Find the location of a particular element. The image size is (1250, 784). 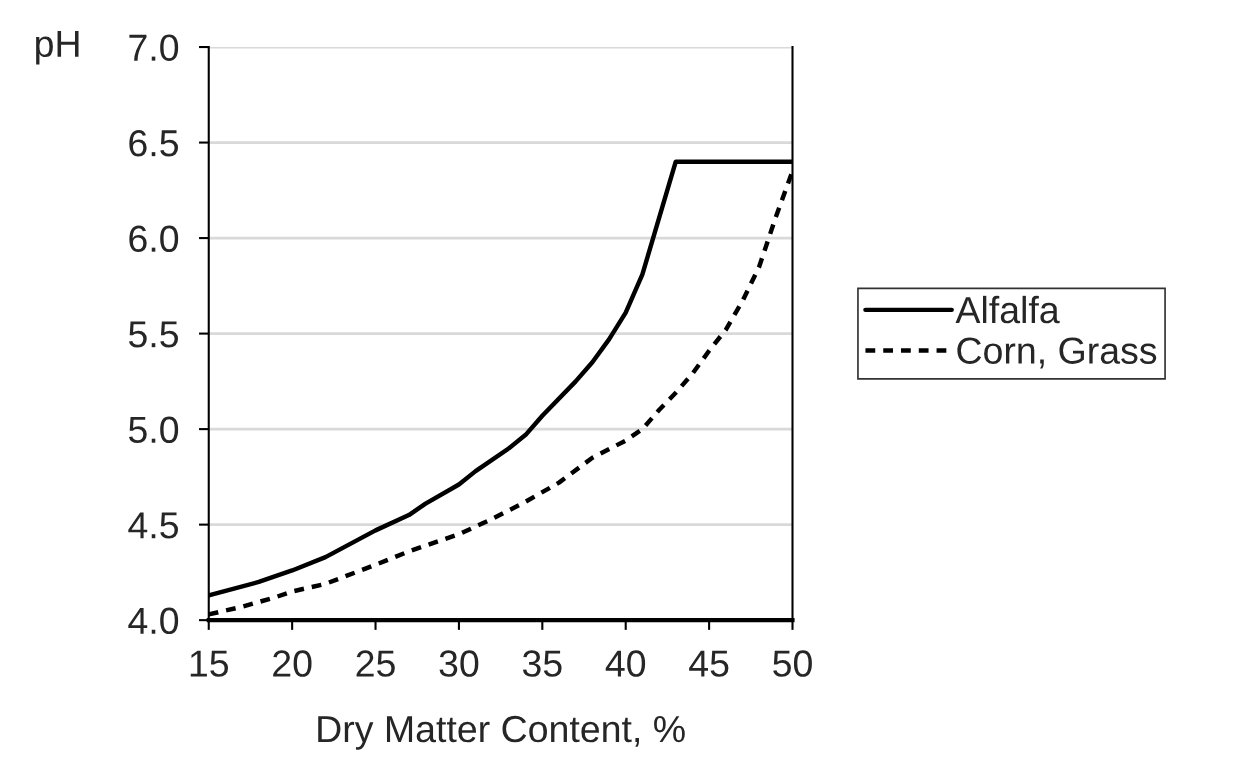

x-tick-label: 35 is located at coordinates (542, 663).